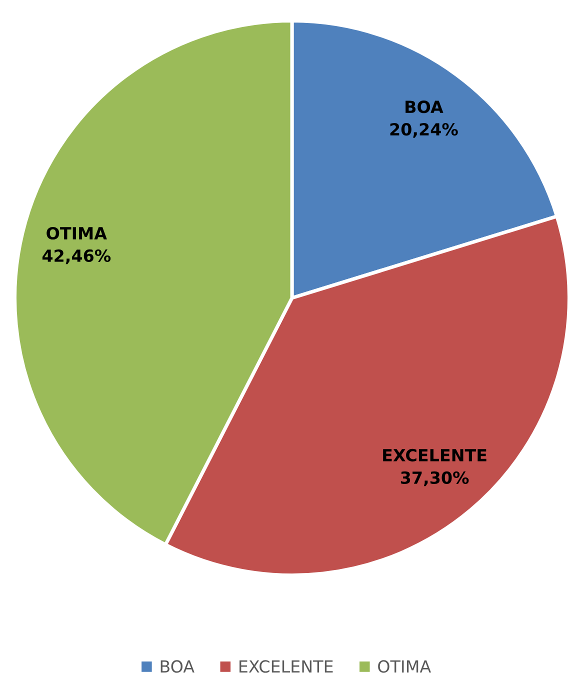  What do you see at coordinates (76, 256) in the screenshot?
I see `data-label: 42,46%` at bounding box center [76, 256].